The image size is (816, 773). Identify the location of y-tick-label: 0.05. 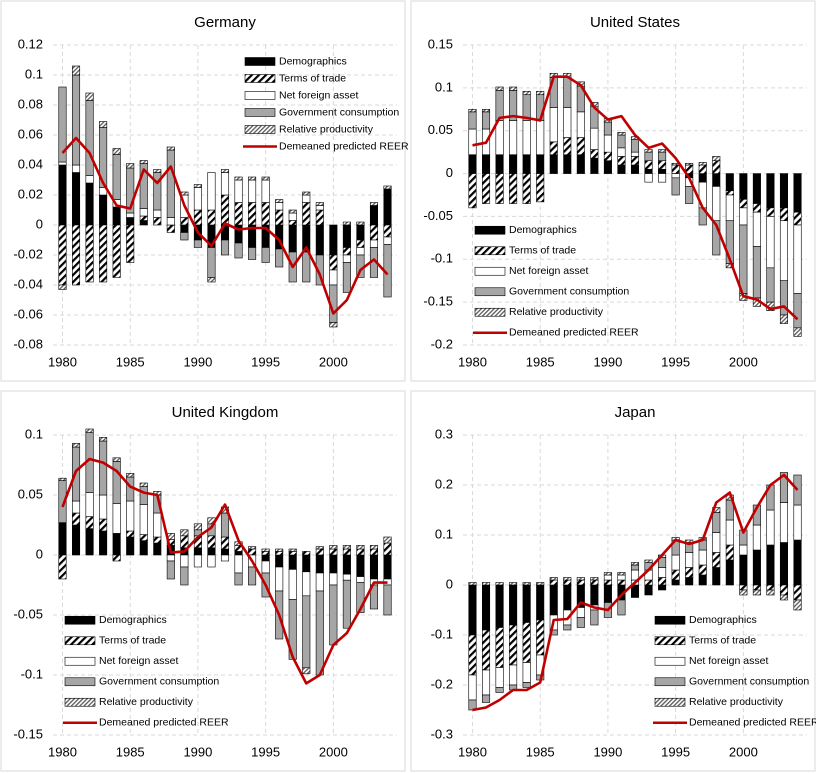
(30, 493).